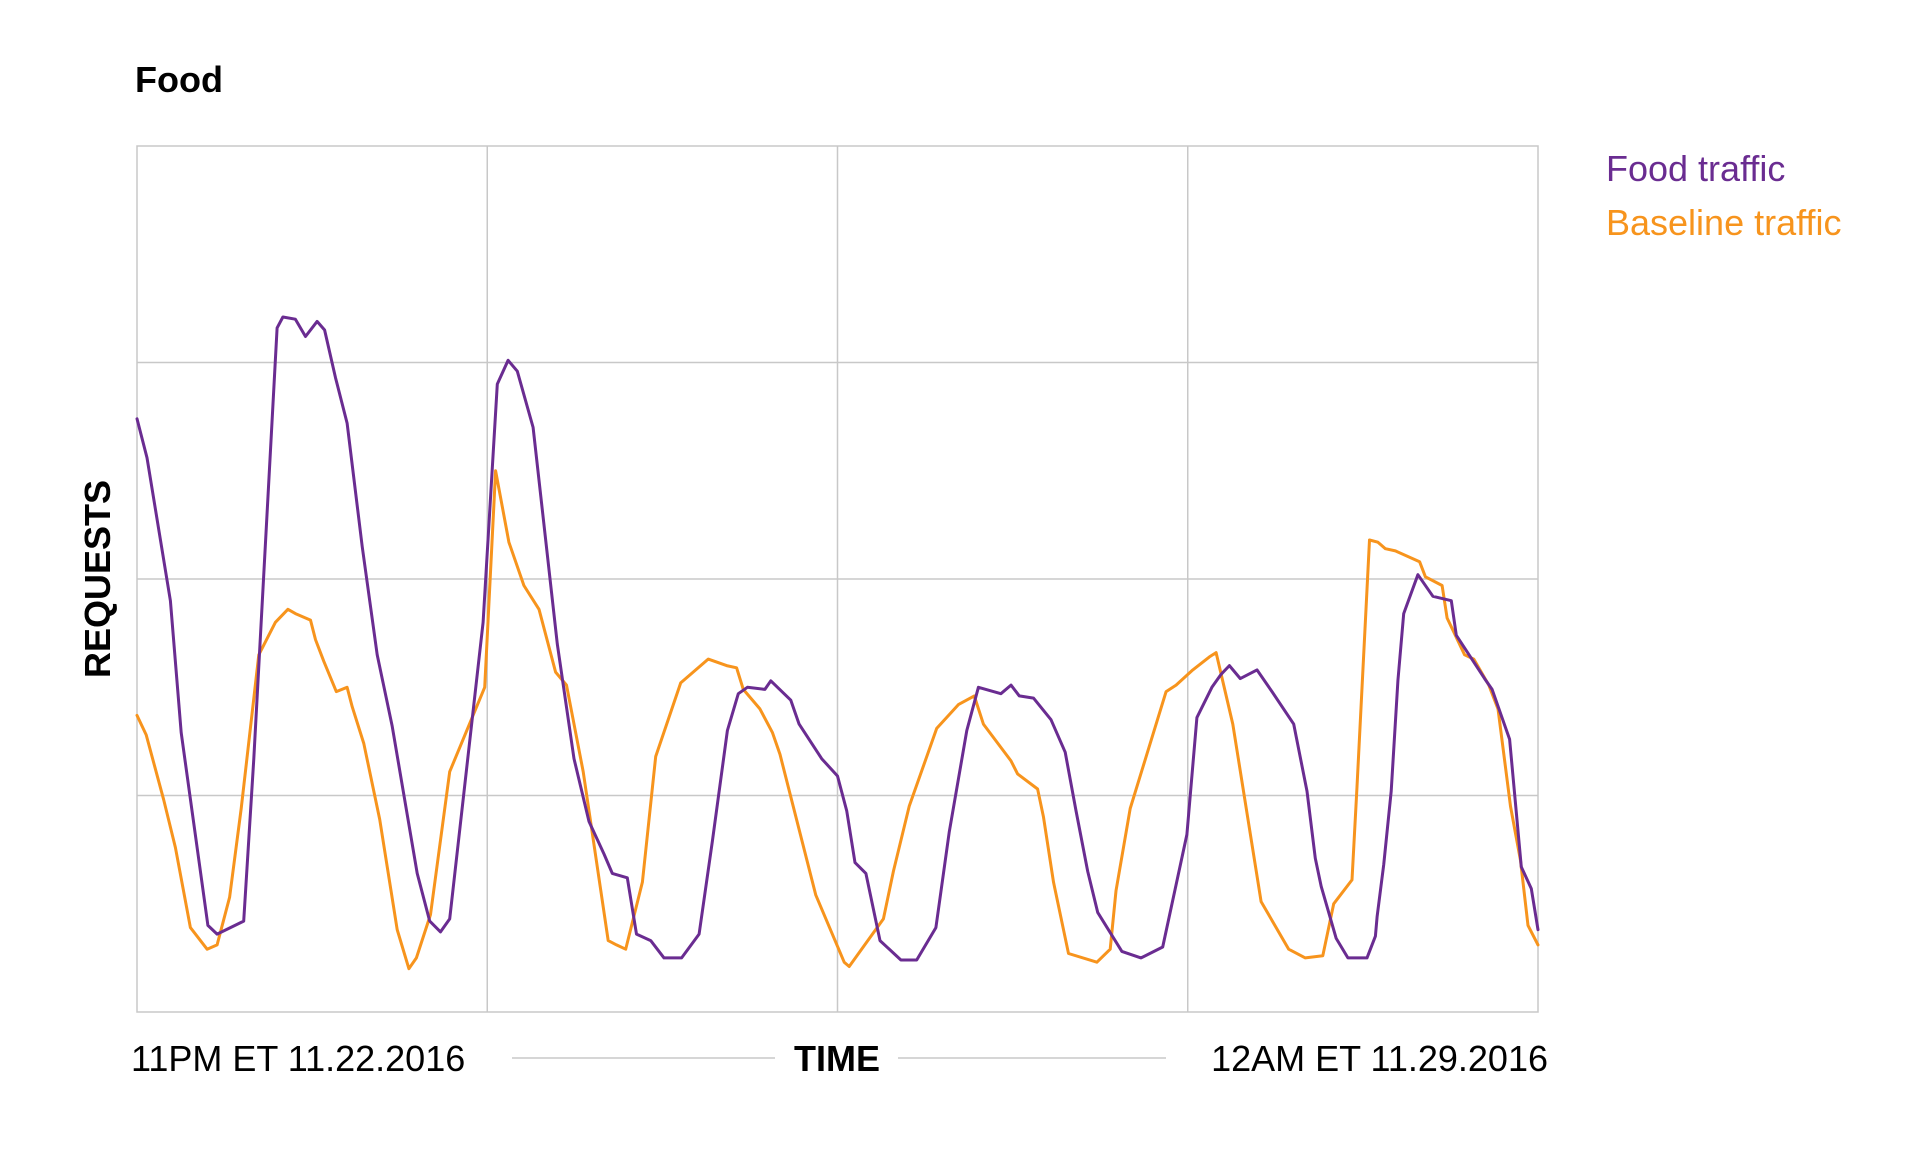 The height and width of the screenshot is (1158, 1920). What do you see at coordinates (298, 1058) in the screenshot?
I see `x-tick-label-start: 11PM ET 11.22.2016` at bounding box center [298, 1058].